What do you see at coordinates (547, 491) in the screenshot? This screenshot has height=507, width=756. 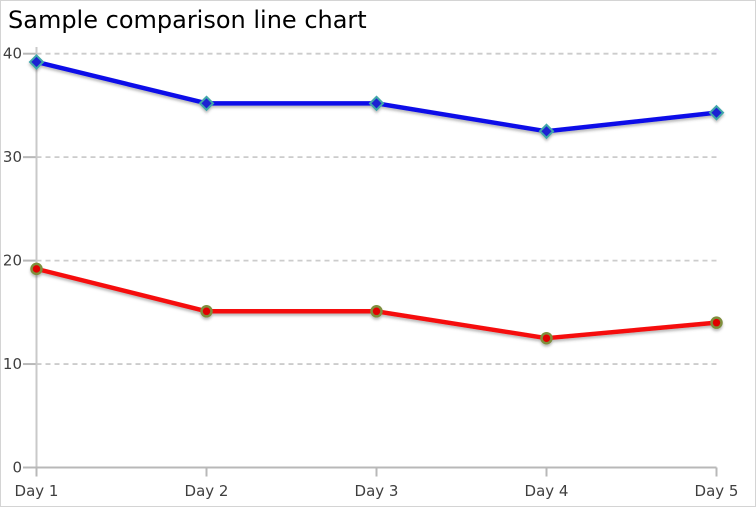 I see `x-tick-label-4: Day 4` at bounding box center [547, 491].